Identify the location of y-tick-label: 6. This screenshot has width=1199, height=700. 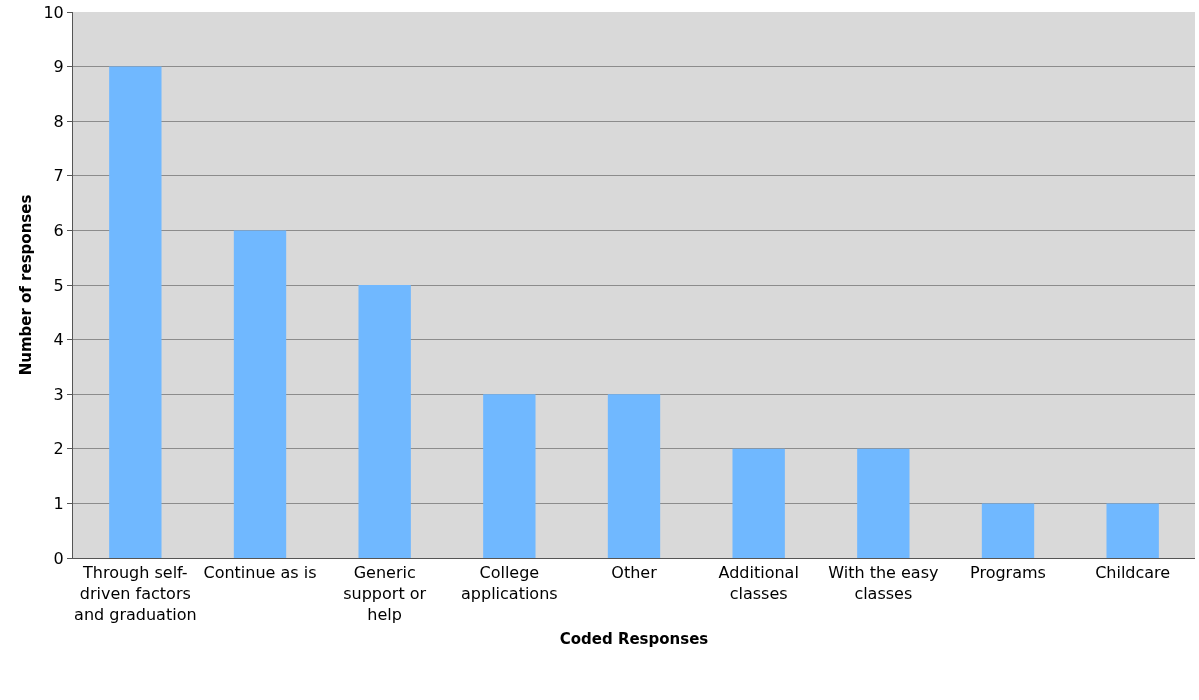
(58, 230).